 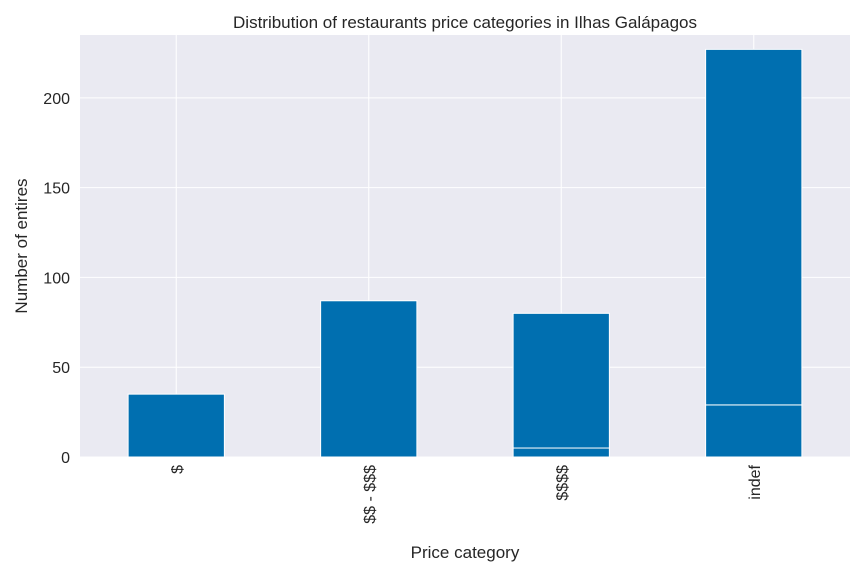 I want to click on x-tick-label: $$ - $$$, so click(x=370, y=494).